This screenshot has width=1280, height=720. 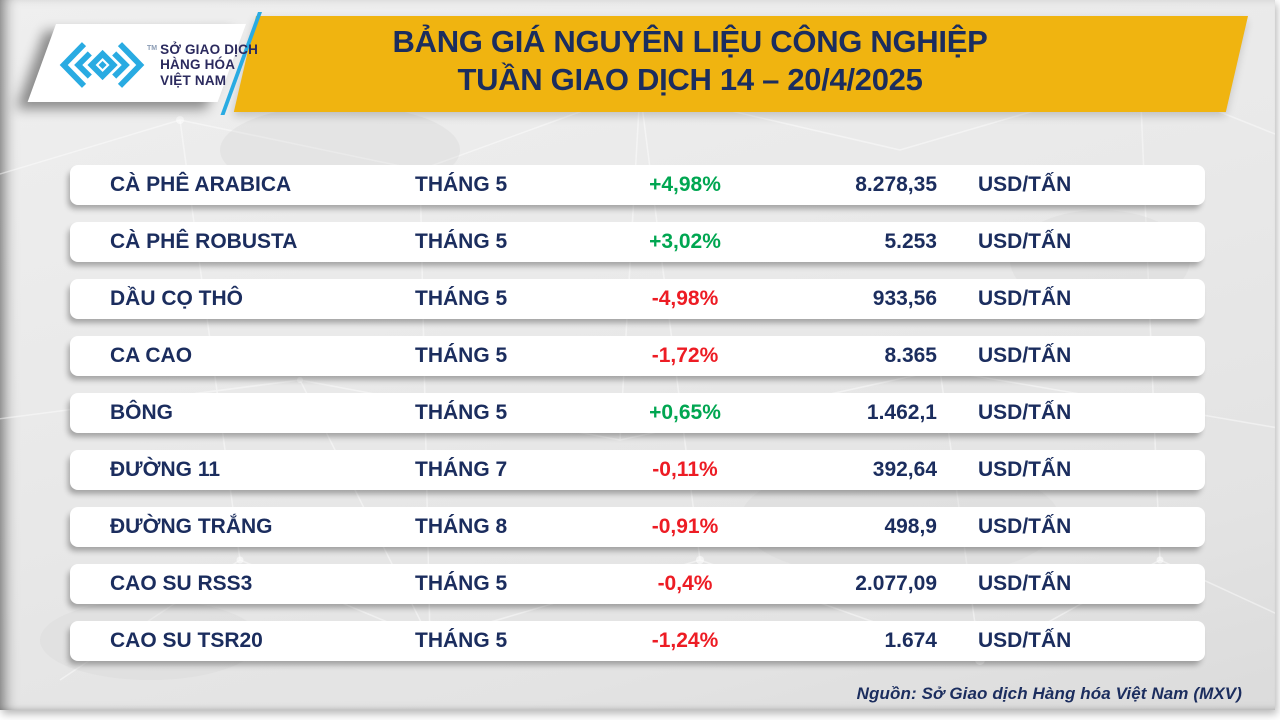 I want to click on price-value: 8.365, so click(x=910, y=355).